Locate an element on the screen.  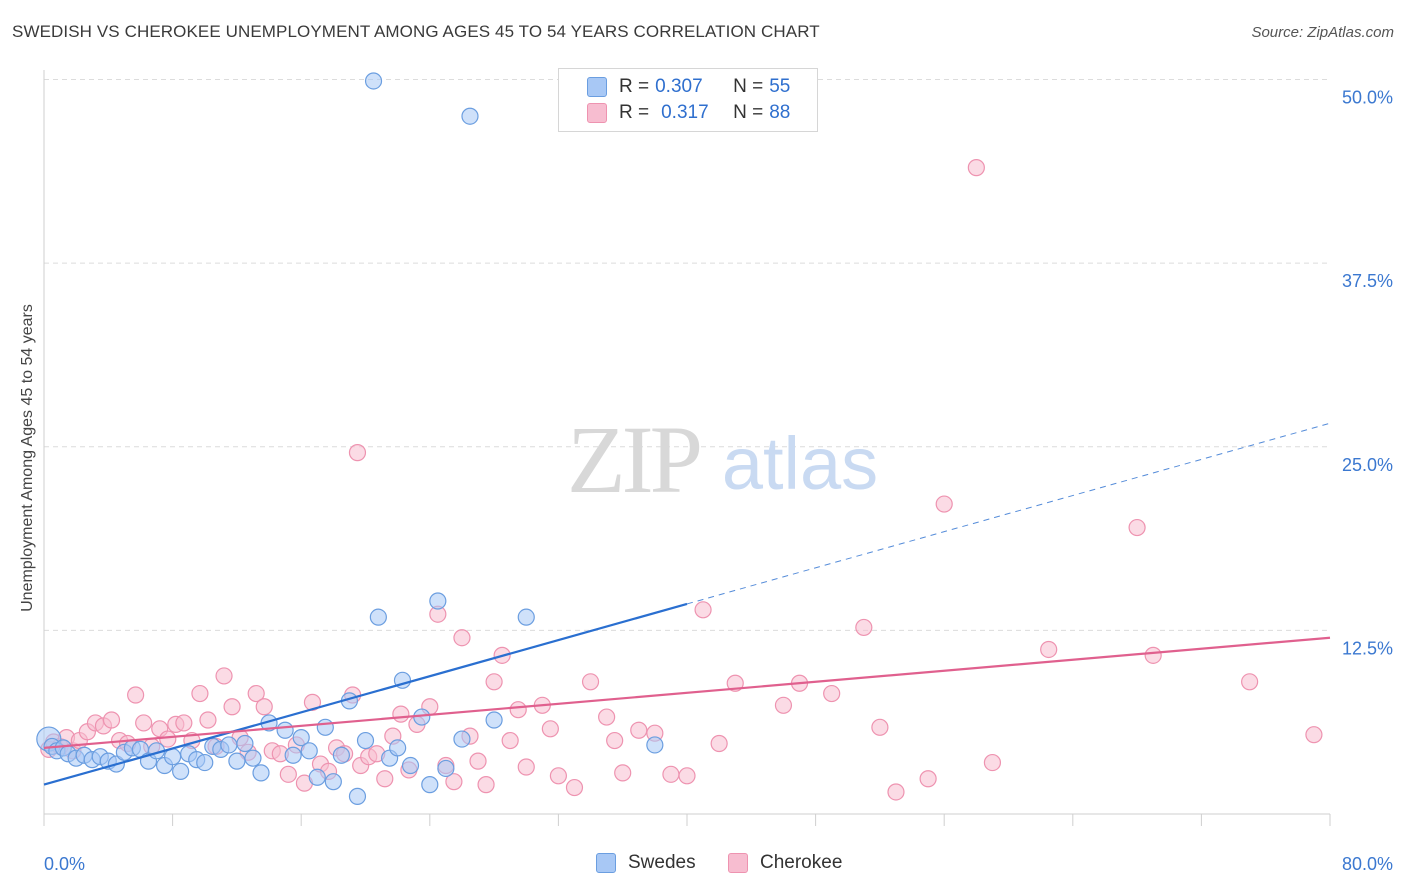
legend-item-swedes: Swedes is located at coordinates (646, 863).